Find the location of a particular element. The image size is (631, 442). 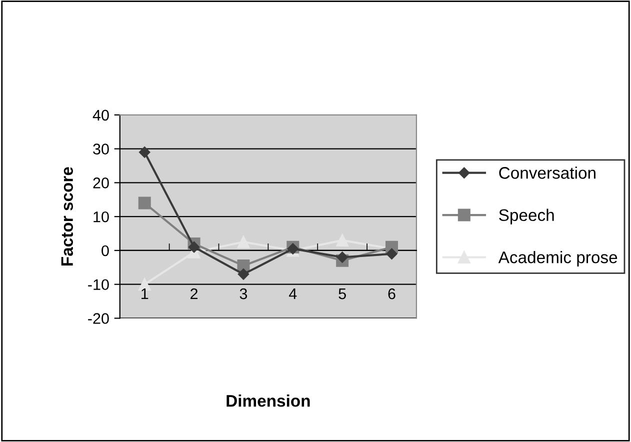

legend-label: Conversation is located at coordinates (547, 172).